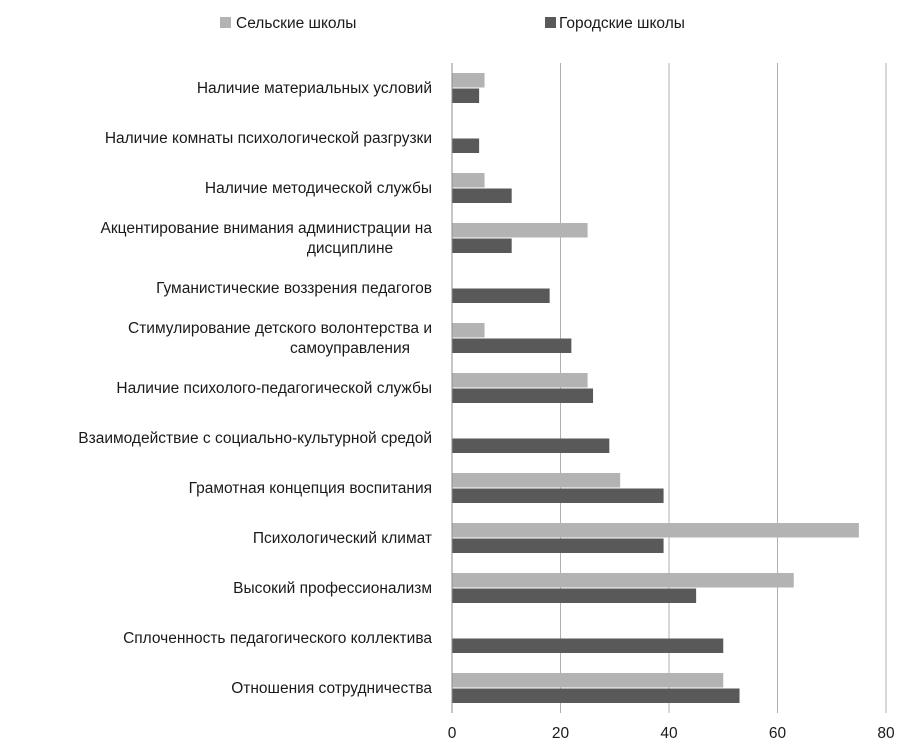 This screenshot has height=743, width=902. What do you see at coordinates (280, 328) in the screenshot?
I see `category-label: Стимулирование детского волонтерства и` at bounding box center [280, 328].